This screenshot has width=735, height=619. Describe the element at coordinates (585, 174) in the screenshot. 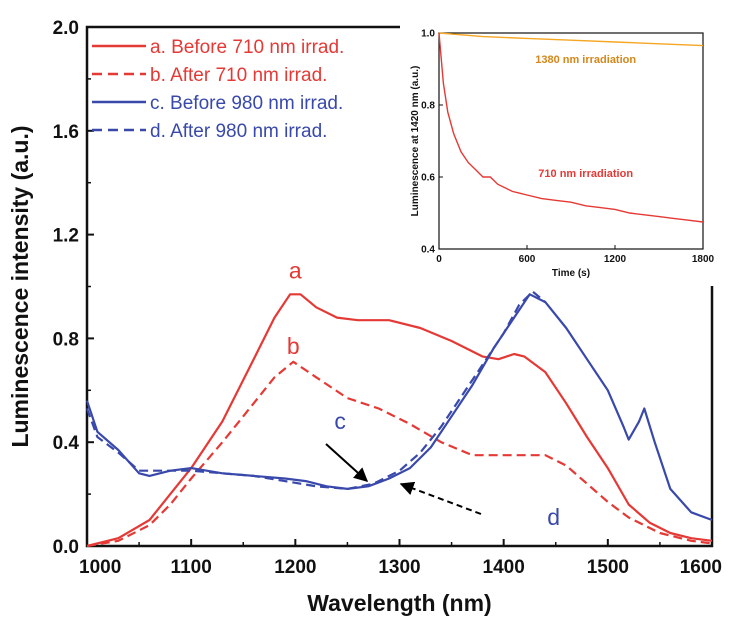

I see `inset-label-710: 710 nm irradiation` at that location.